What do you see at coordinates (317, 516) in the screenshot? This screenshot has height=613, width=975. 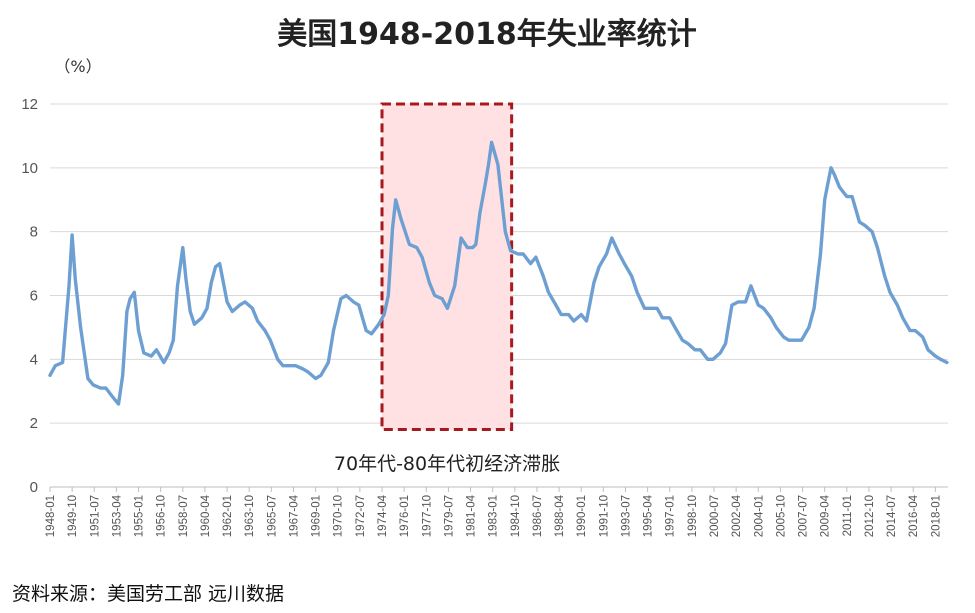 I see `x-tick-label: 1969-01` at bounding box center [317, 516].